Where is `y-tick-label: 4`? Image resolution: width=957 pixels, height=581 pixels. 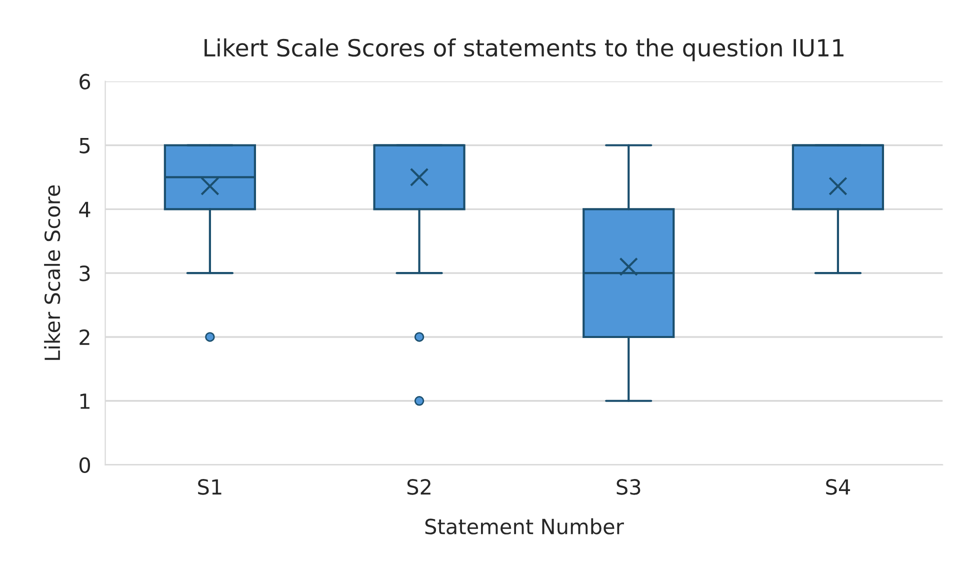
y-tick-label: 4 is located at coordinates (84, 210).